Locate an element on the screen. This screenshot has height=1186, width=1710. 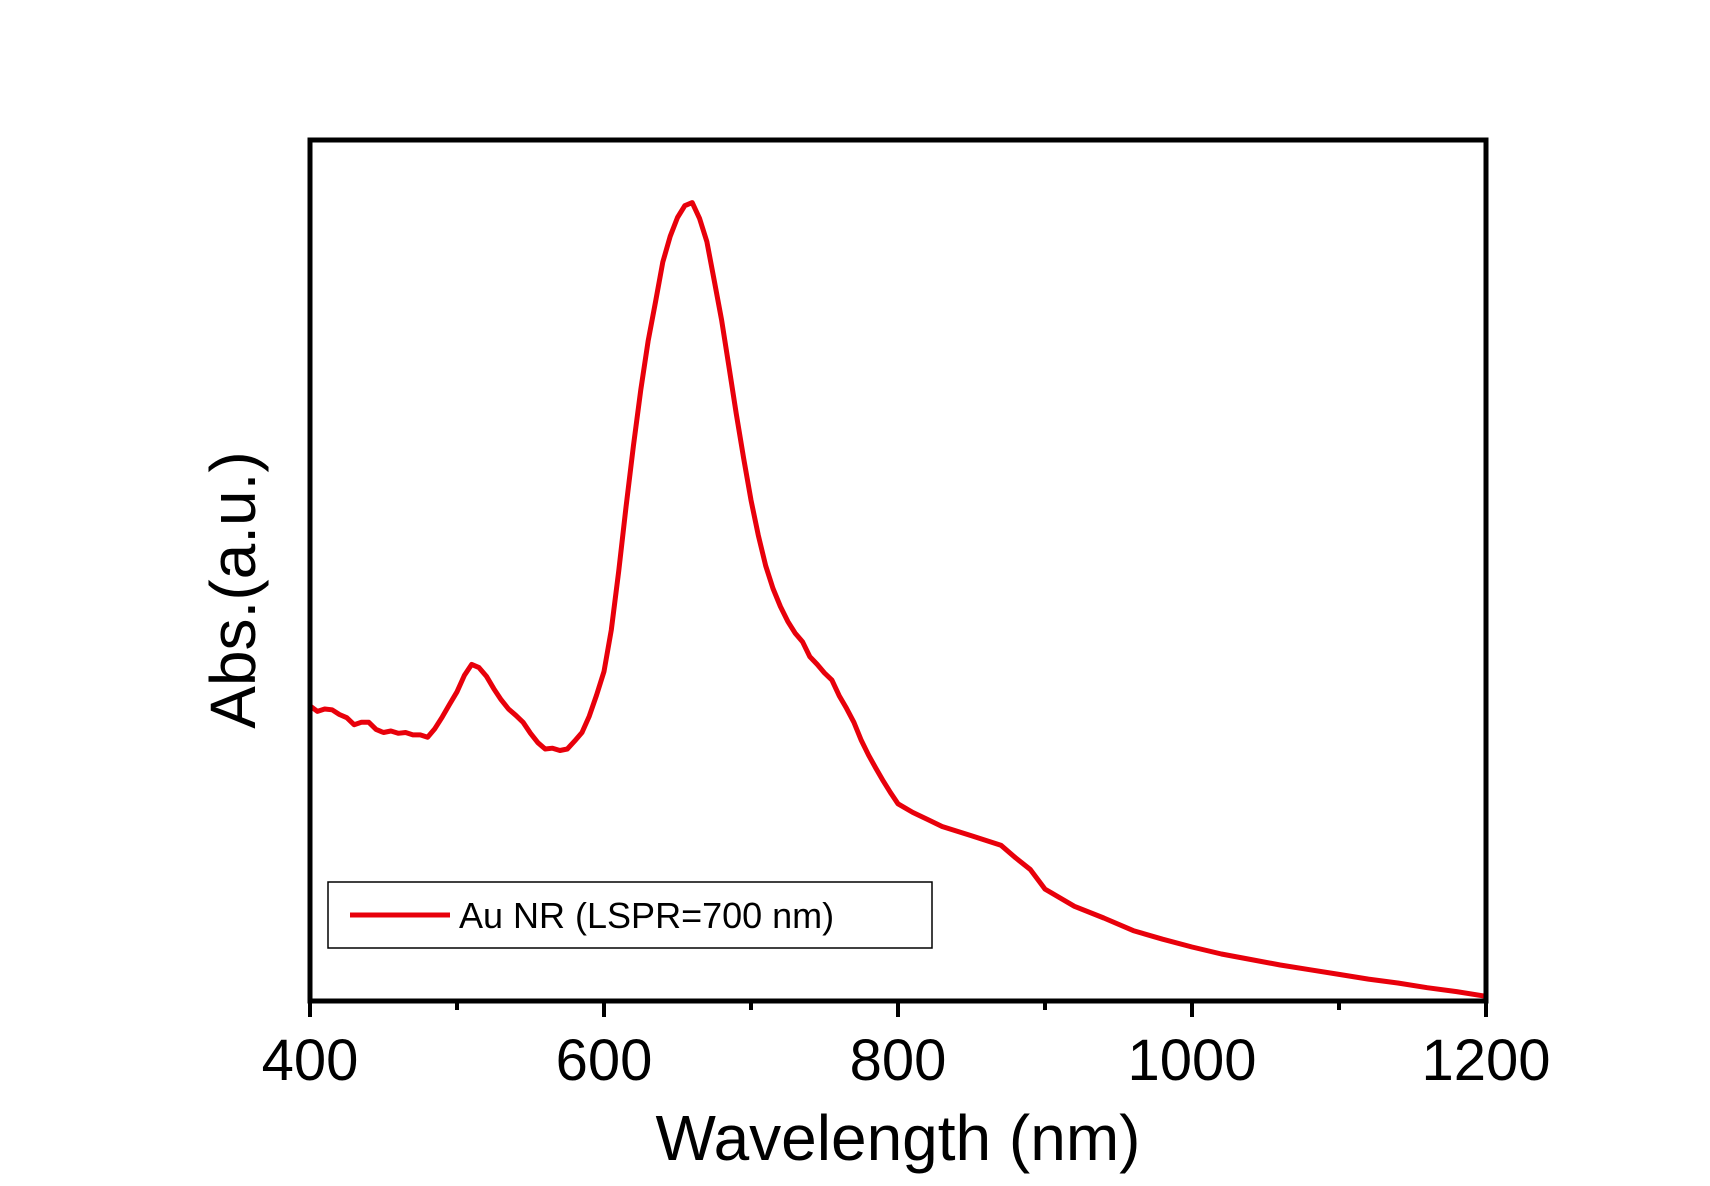
x-tick-label: 600 is located at coordinates (604, 1060).